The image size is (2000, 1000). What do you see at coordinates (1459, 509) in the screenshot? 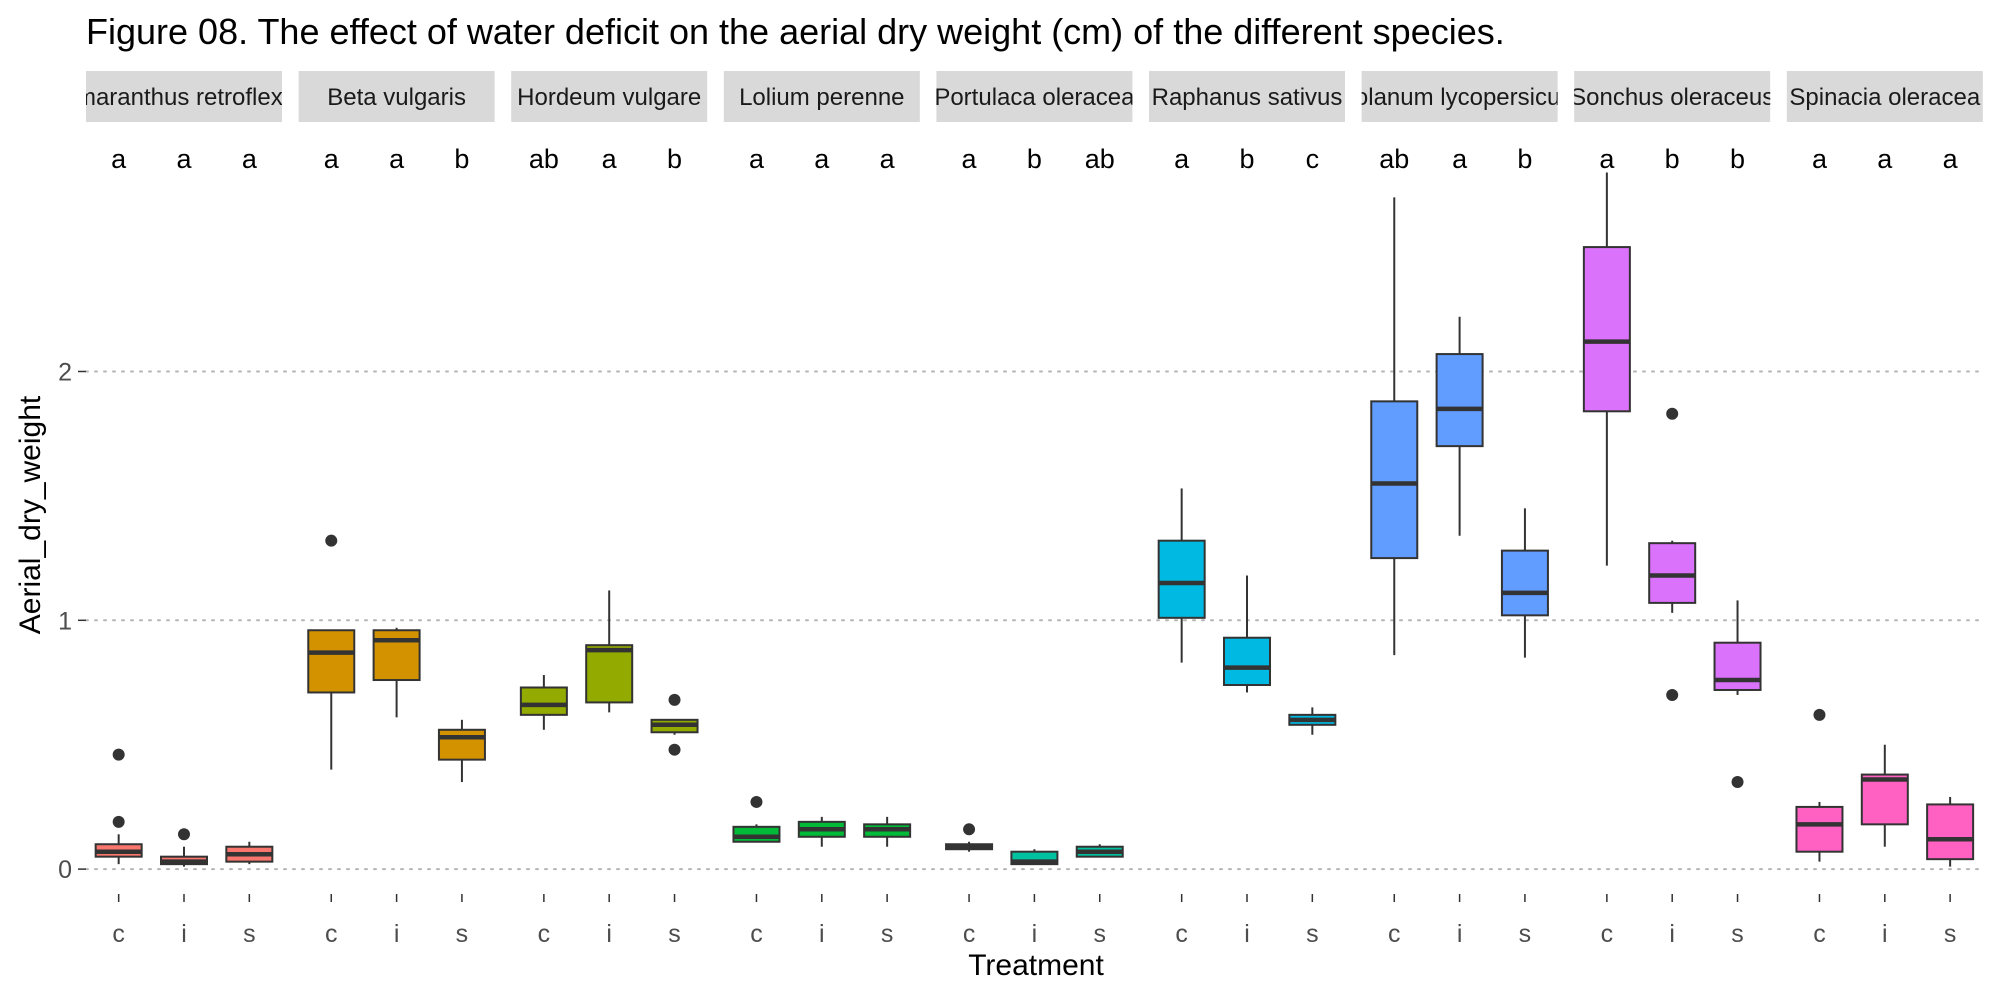
I see `facet-panel: Solanum lycopersicum ab c a i b s` at bounding box center [1459, 509].